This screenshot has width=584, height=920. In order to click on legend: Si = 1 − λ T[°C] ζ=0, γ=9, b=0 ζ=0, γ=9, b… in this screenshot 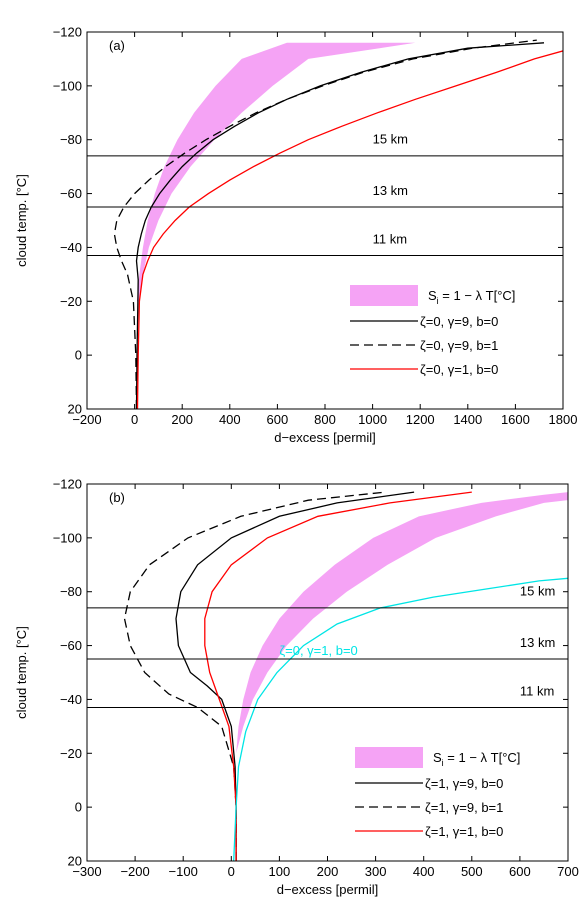, I will do `click(432, 331)`.